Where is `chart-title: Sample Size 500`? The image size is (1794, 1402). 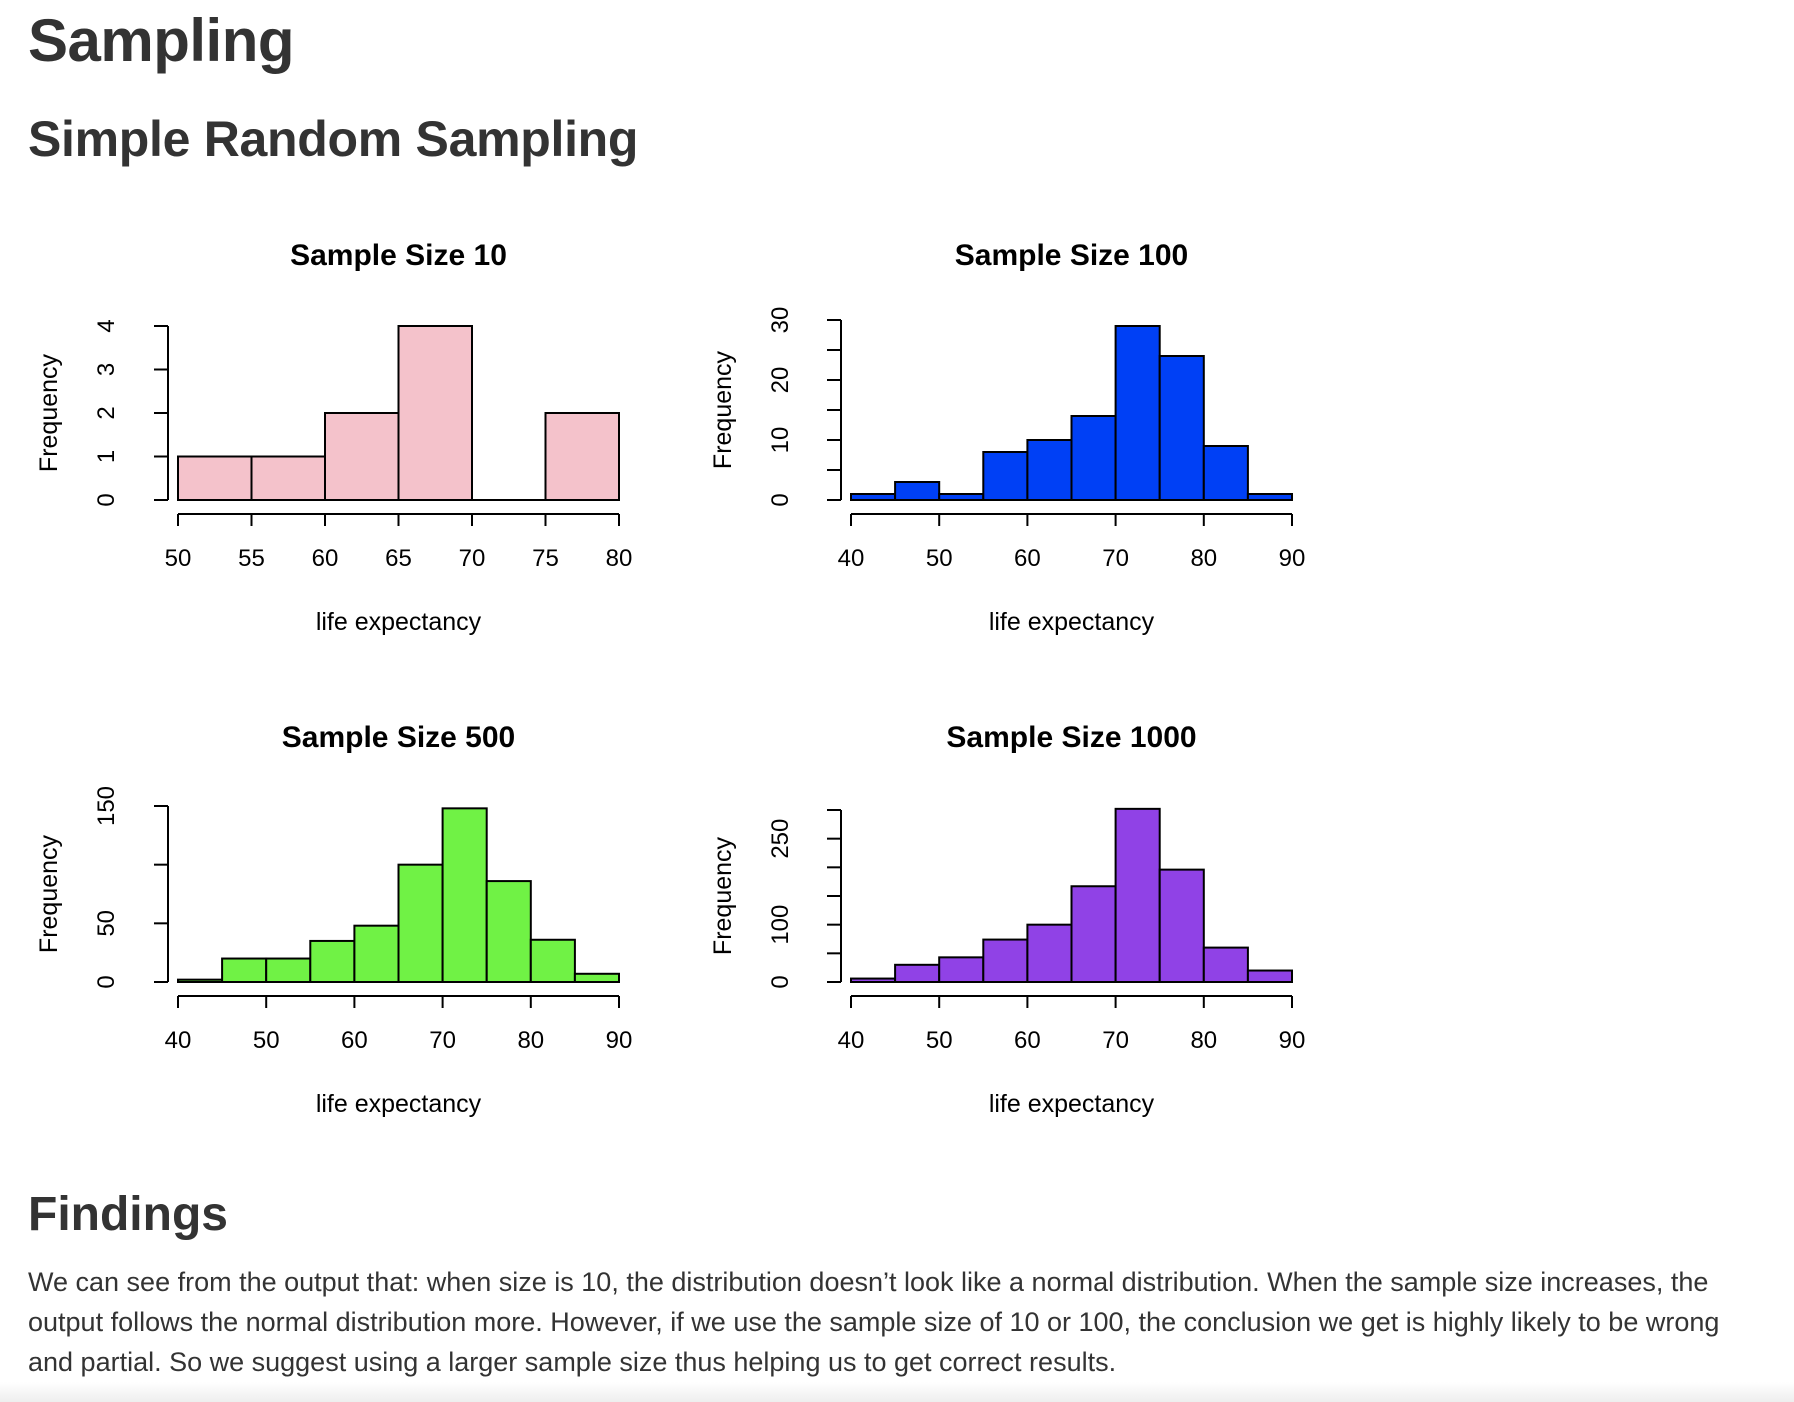 chart-title: Sample Size 500 is located at coordinates (398, 737).